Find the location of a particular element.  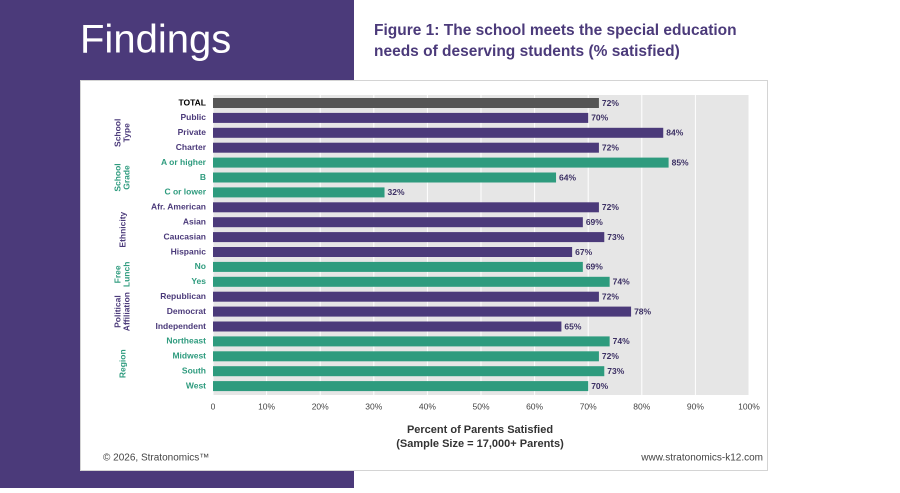

category-label: C or lower is located at coordinates (185, 192).